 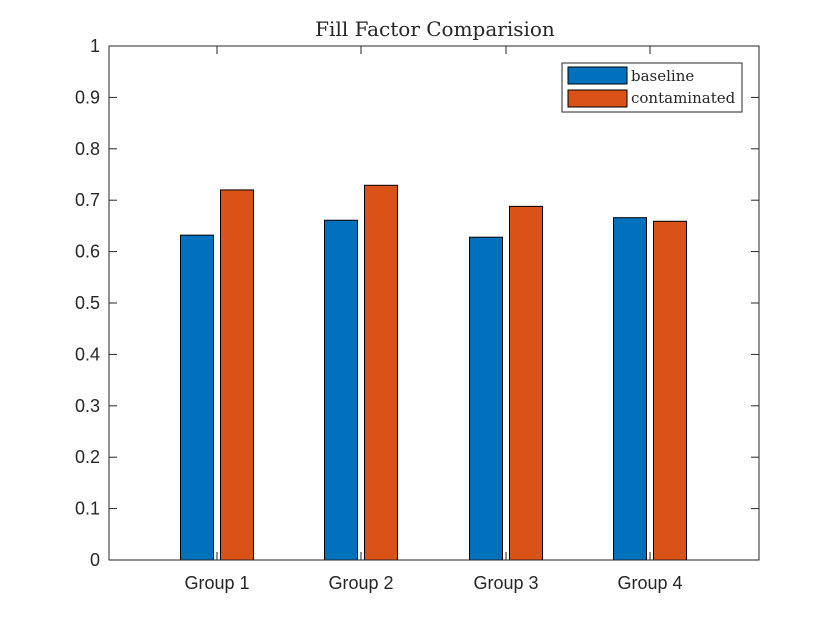 What do you see at coordinates (597, 75) in the screenshot?
I see `legend-swatch-baseline` at bounding box center [597, 75].